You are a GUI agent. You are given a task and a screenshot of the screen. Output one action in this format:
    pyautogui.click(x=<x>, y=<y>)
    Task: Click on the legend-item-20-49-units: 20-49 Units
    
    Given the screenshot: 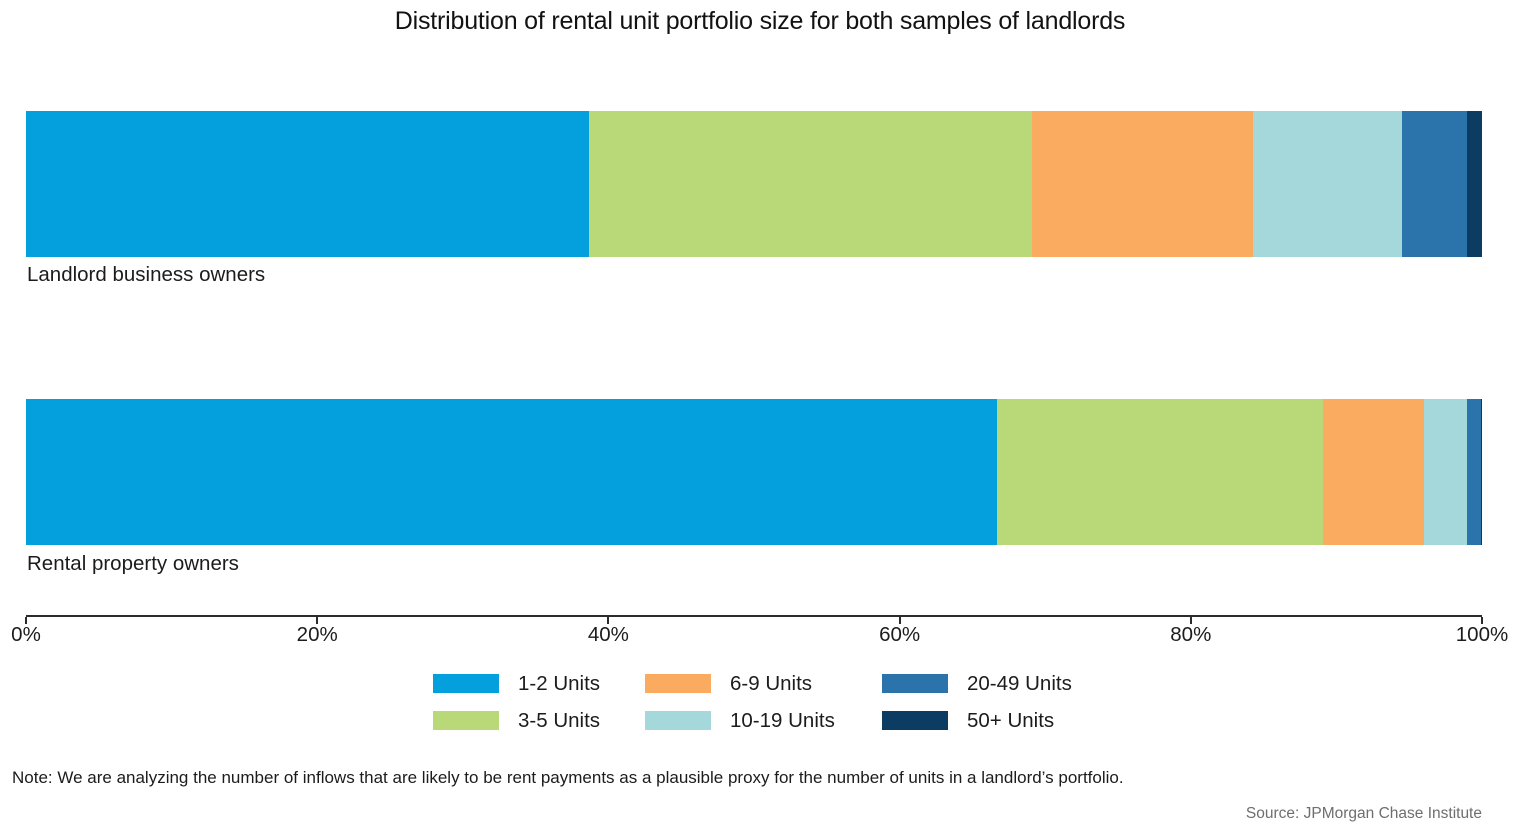 What is the action you would take?
    pyautogui.click(x=977, y=683)
    